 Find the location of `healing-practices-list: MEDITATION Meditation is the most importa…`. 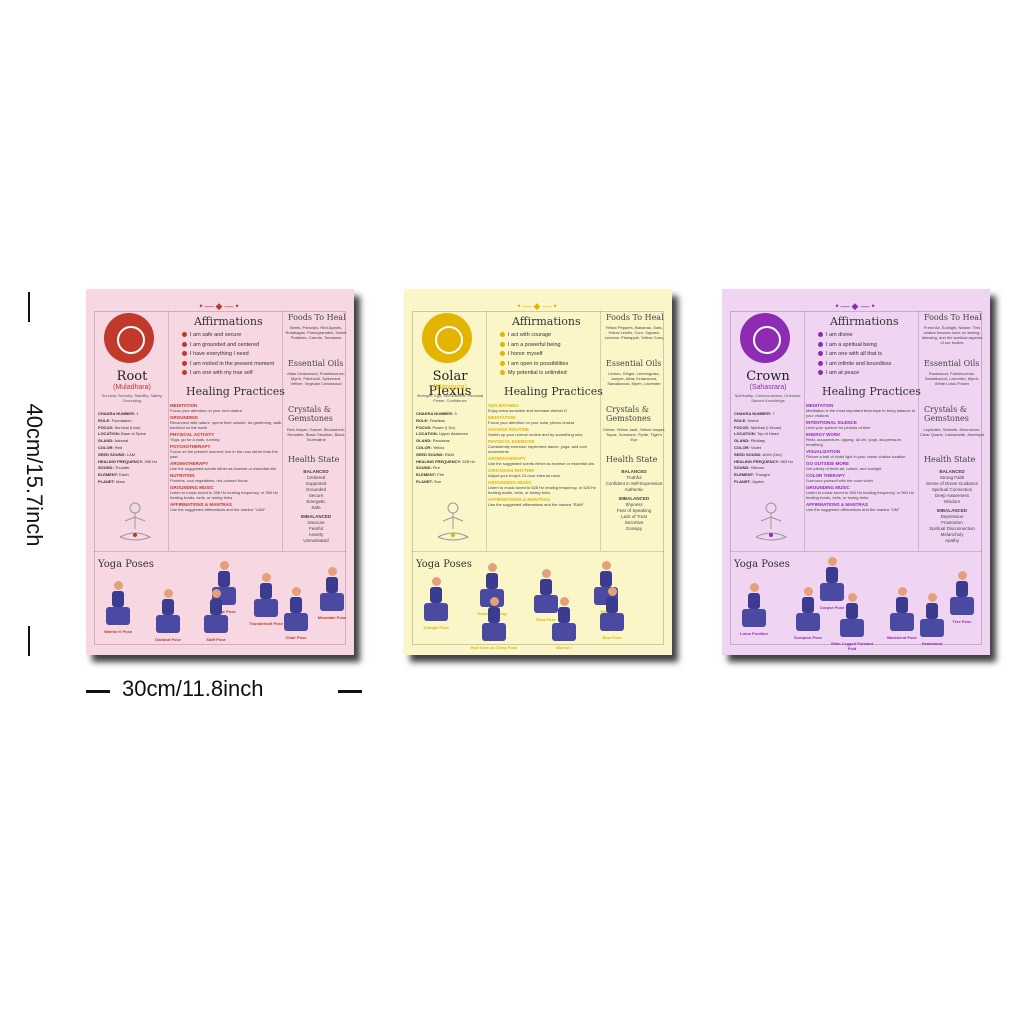

healing-practices-list: MEDITATION Meditation is the most importa… is located at coordinates (862, 456).